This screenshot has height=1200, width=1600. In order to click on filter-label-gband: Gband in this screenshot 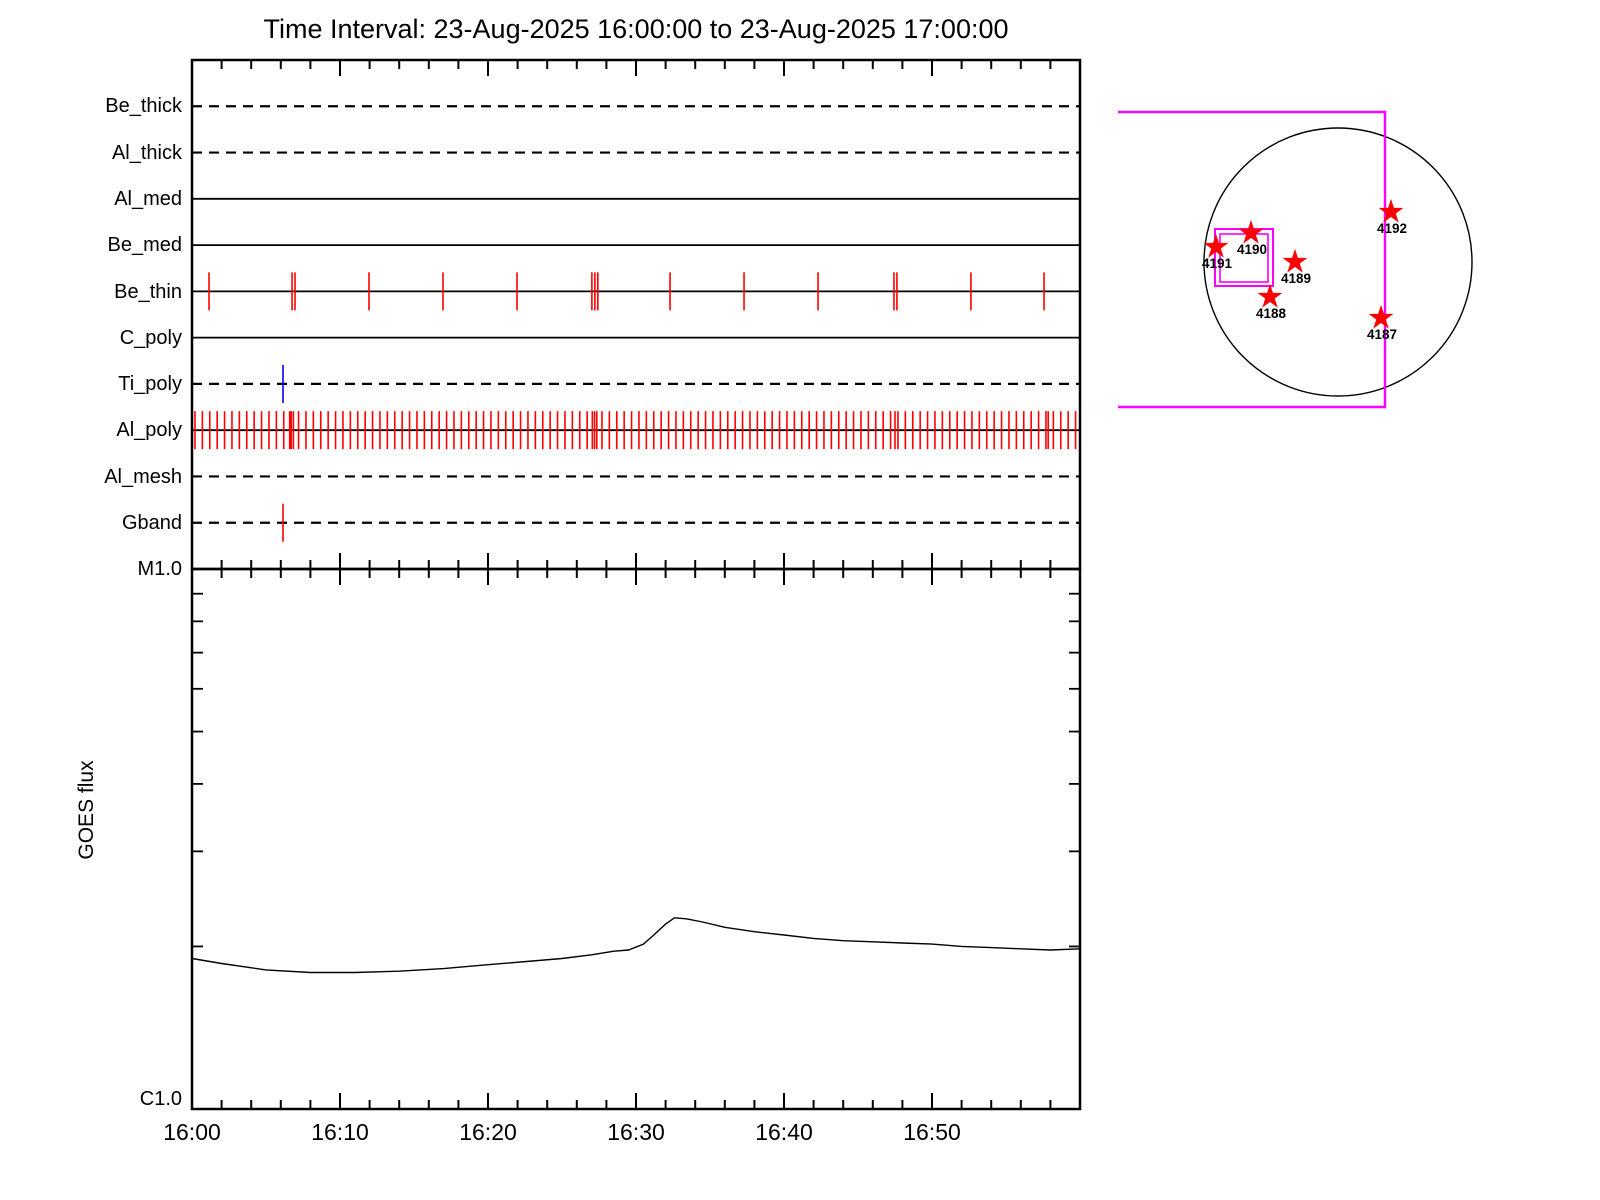, I will do `click(151, 523)`.